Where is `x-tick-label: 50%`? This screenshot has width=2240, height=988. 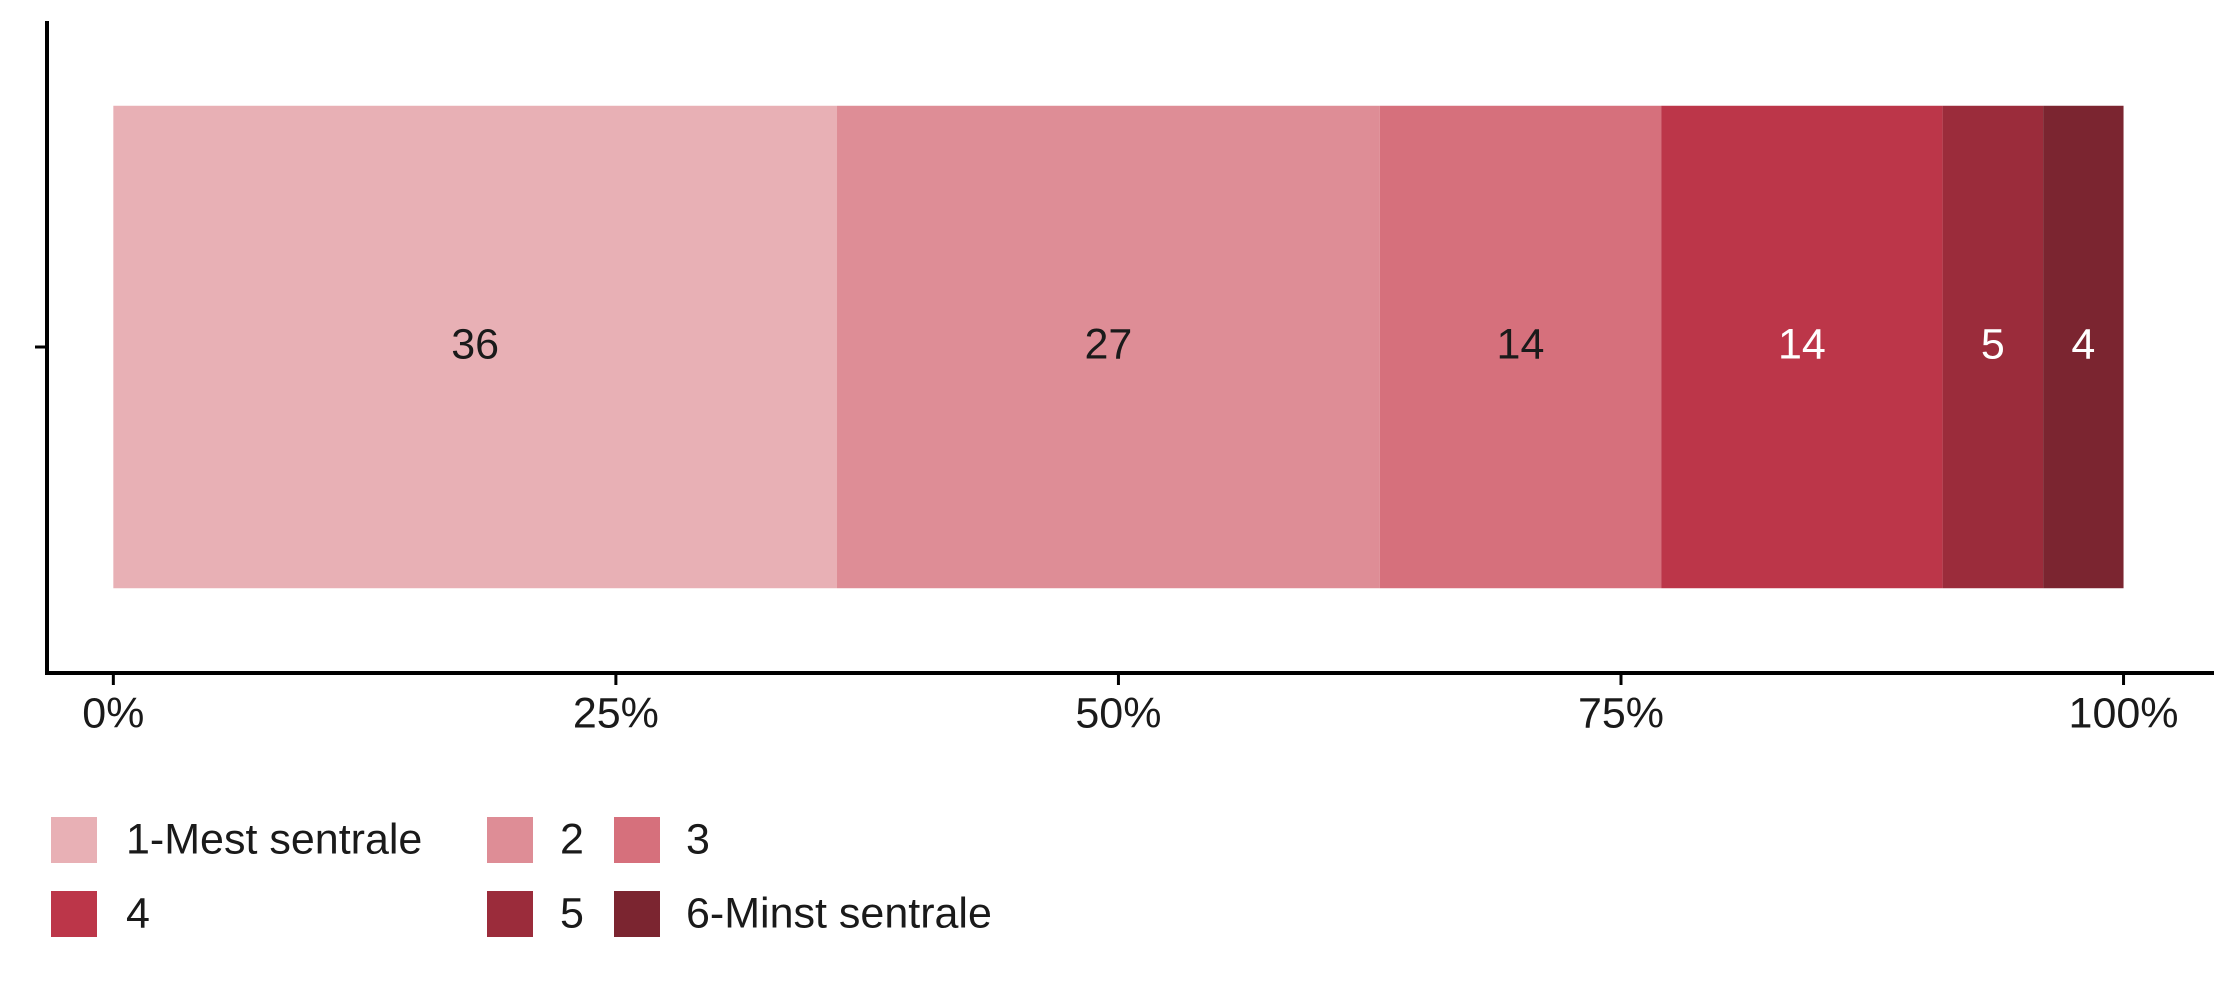 x-tick-label: 50% is located at coordinates (1118, 713).